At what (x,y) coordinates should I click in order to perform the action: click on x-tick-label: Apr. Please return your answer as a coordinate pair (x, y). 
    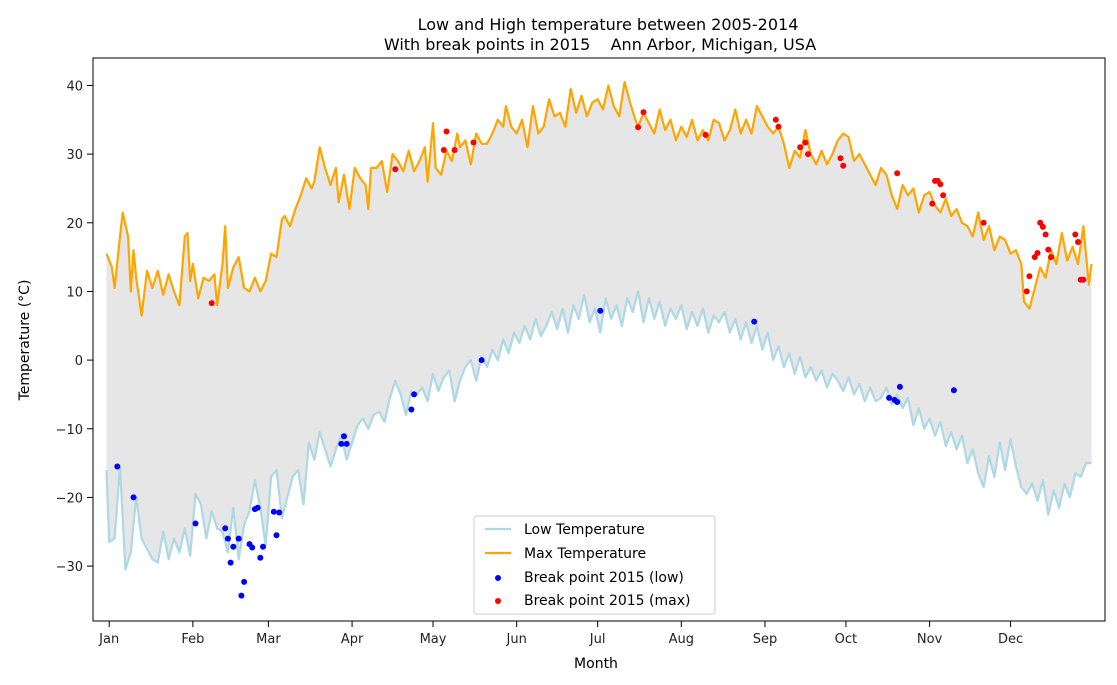
    Looking at the image, I should click on (352, 639).